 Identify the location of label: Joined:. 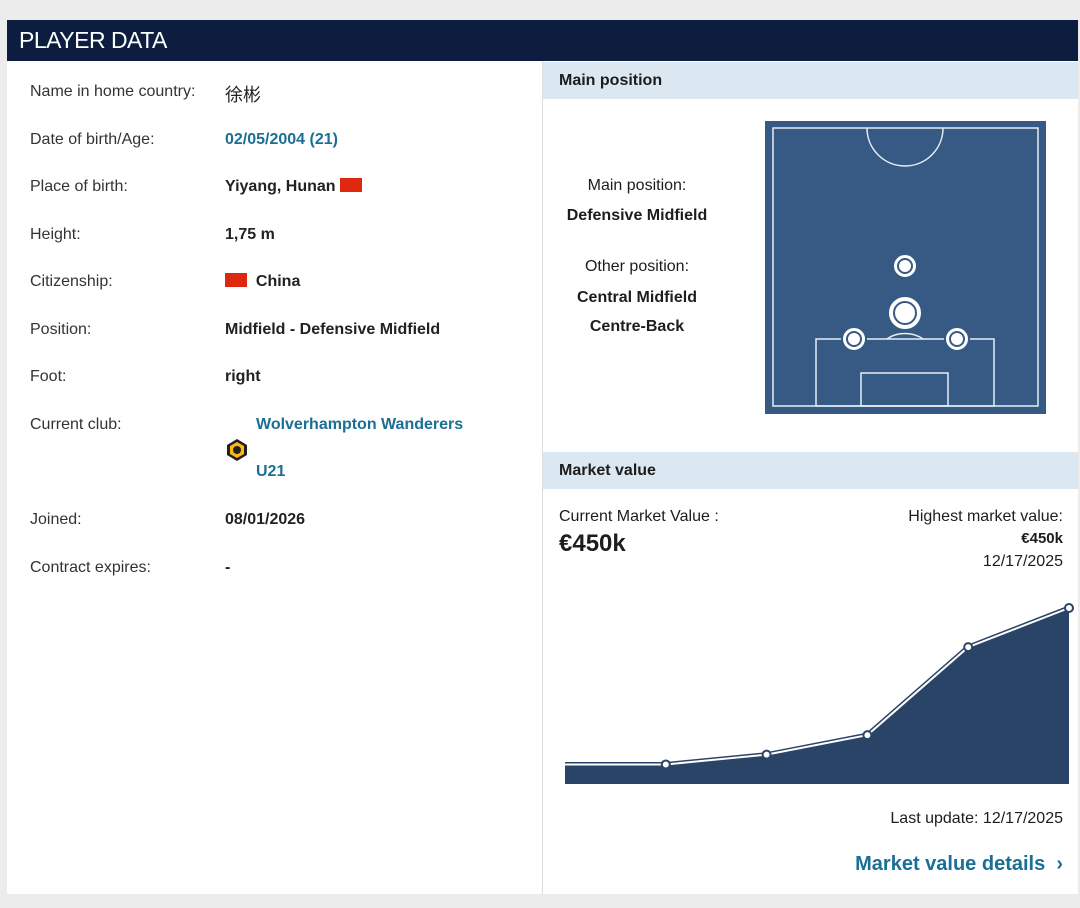
(56, 519).